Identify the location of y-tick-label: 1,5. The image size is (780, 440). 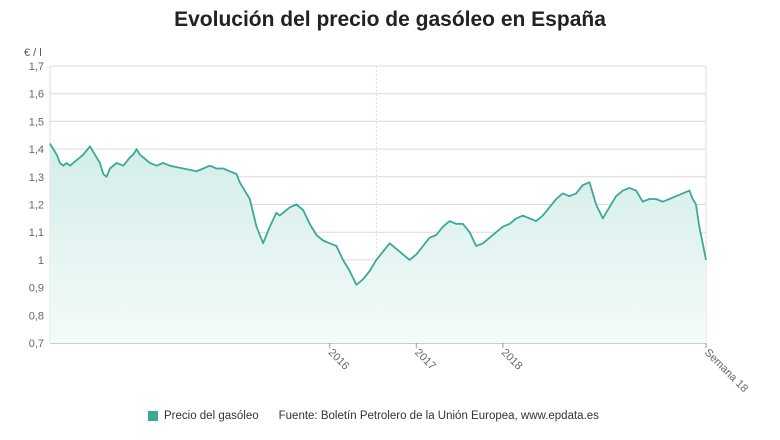
(36, 122).